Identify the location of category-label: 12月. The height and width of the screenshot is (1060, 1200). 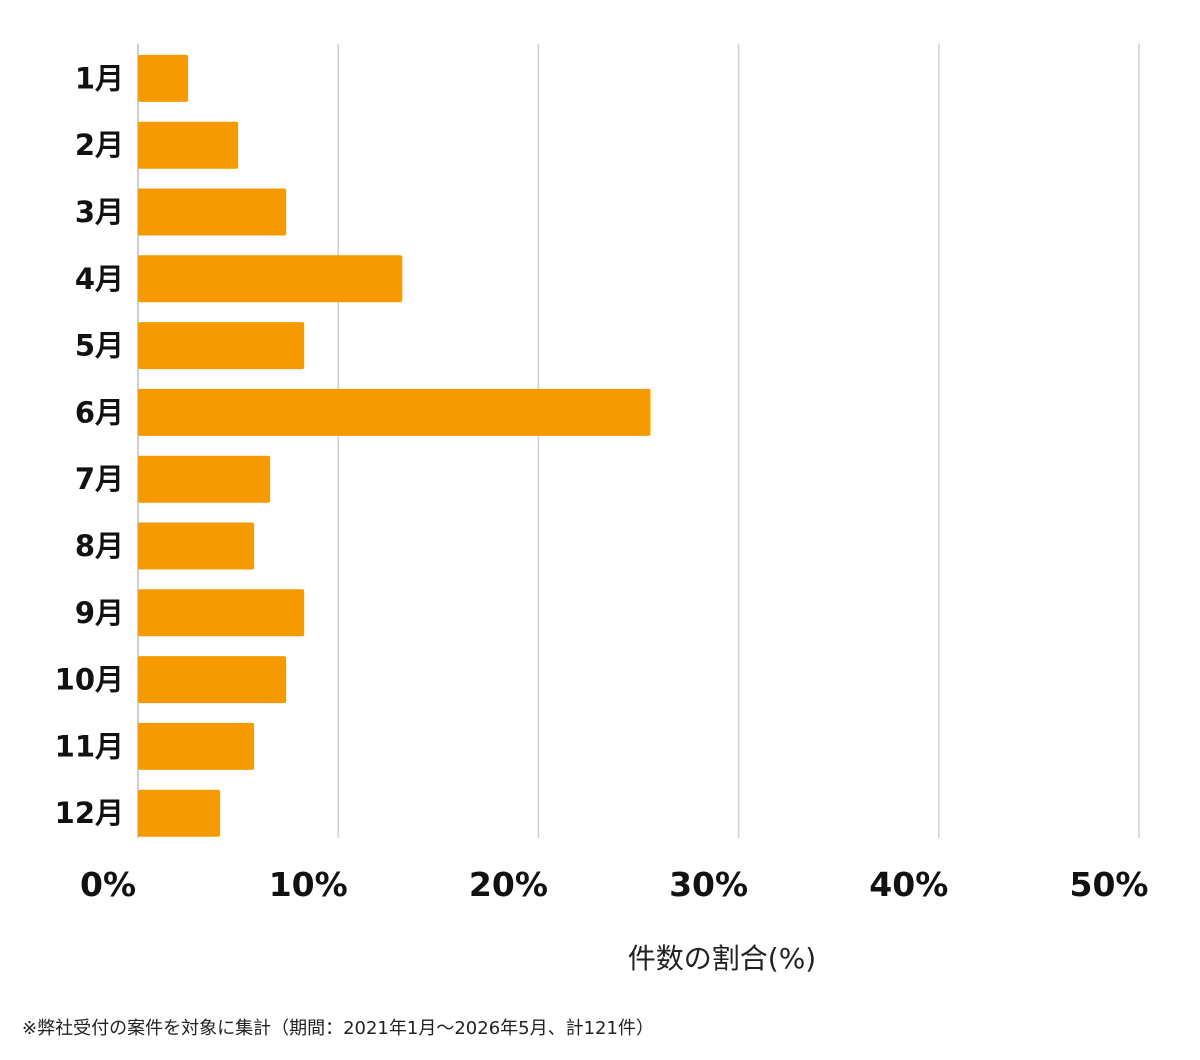
(89, 813).